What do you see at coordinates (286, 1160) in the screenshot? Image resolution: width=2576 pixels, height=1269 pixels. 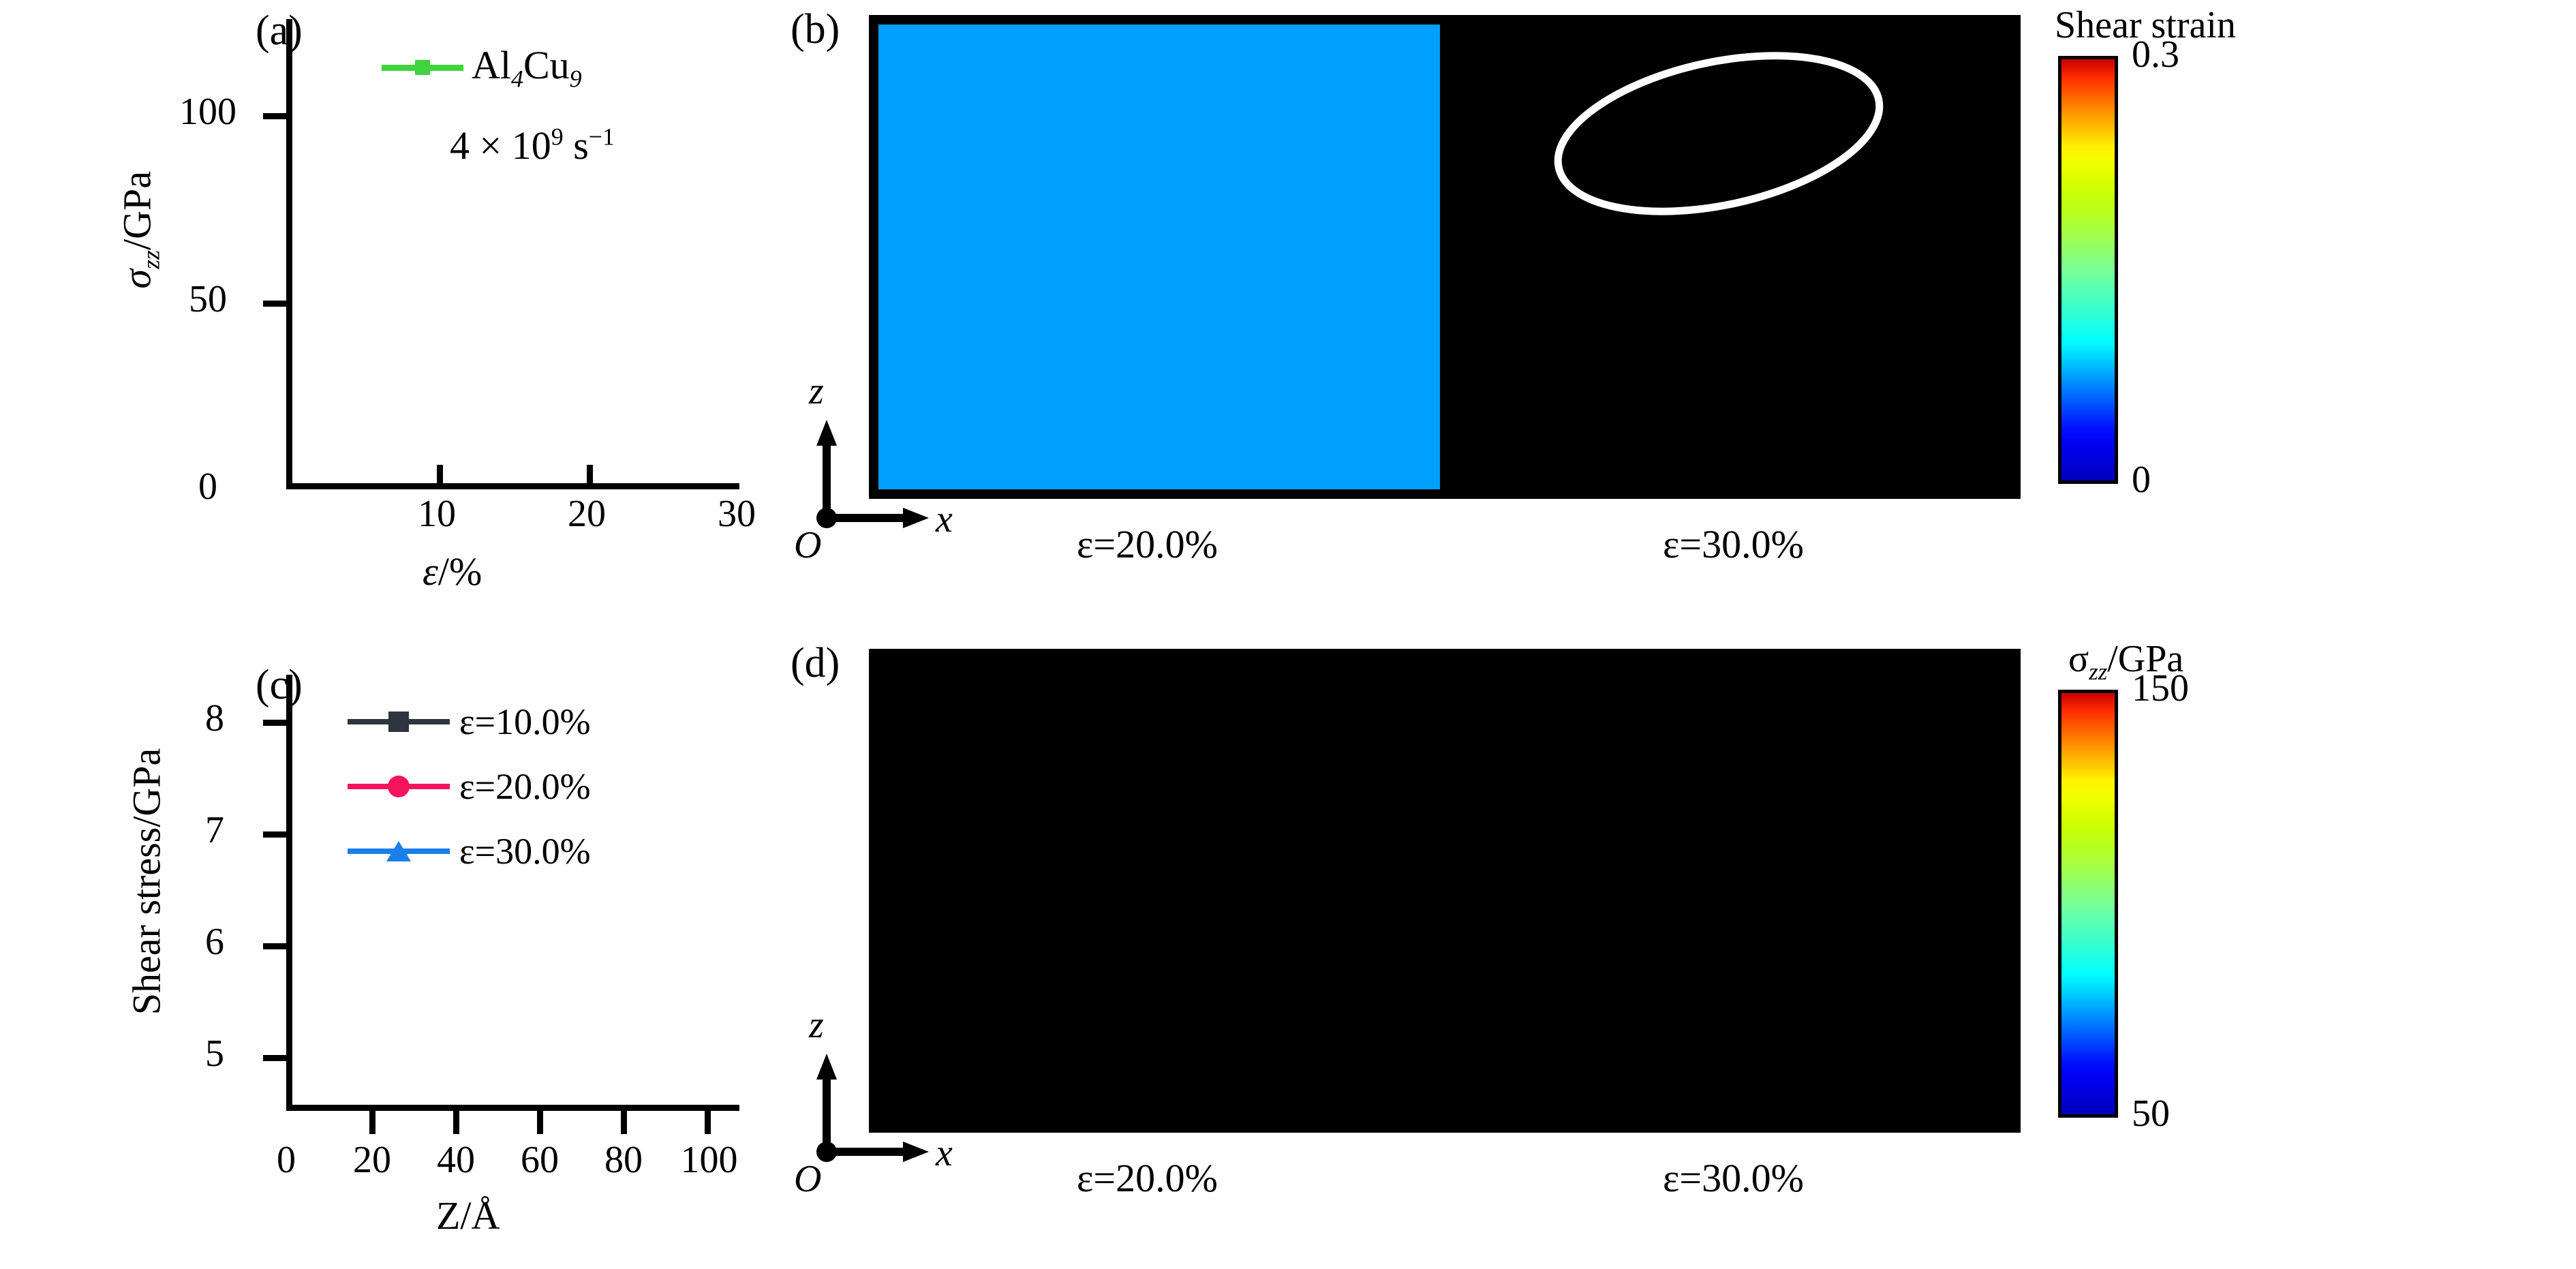 I see `panel-c-xticklabel-0: 0` at bounding box center [286, 1160].